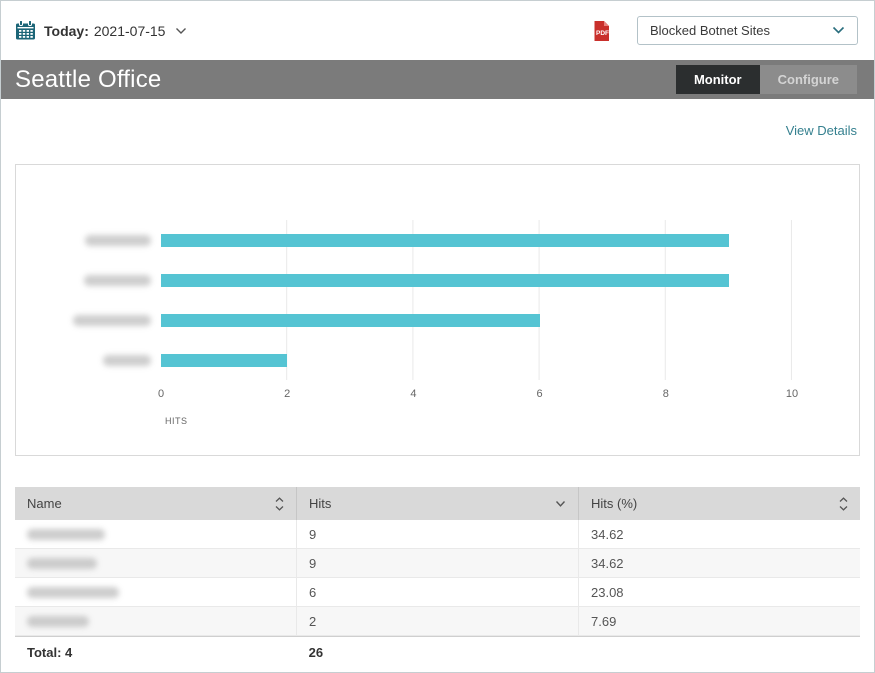  Describe the element at coordinates (719, 503) in the screenshot. I see `column-header-hits-pct: Hits (%)` at that location.